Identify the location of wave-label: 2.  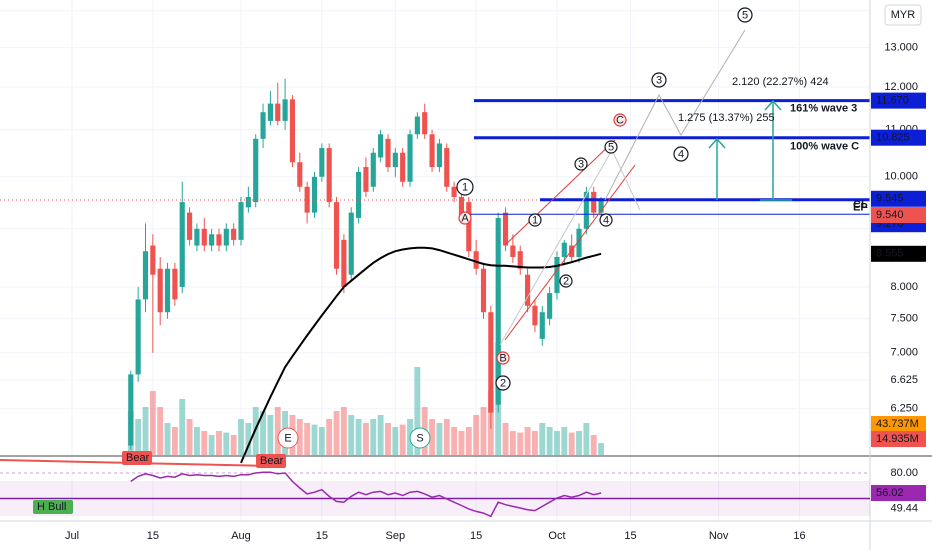
(503, 383).